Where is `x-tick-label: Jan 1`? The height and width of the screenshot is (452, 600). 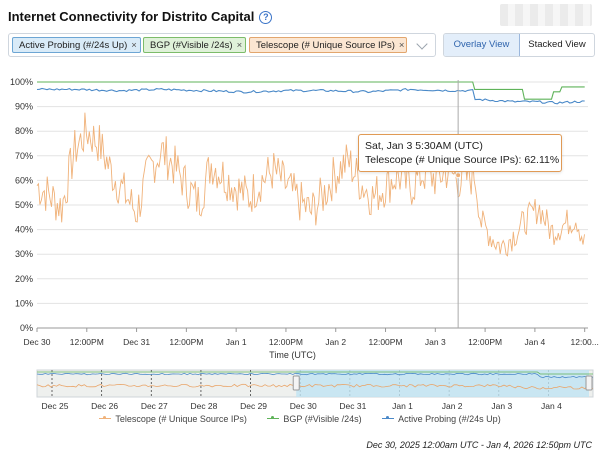
x-tick-label: Jan 1 is located at coordinates (236, 342).